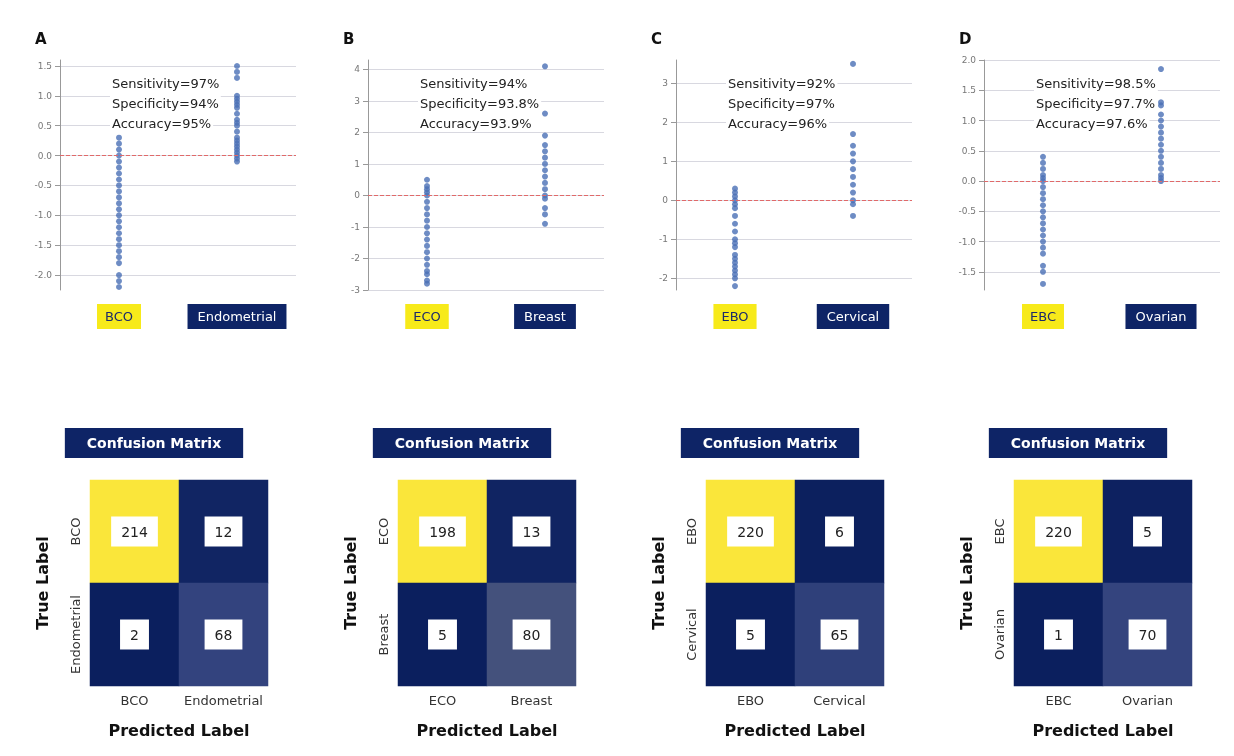 This screenshot has width=1234, height=756. What do you see at coordinates (134, 634) in the screenshot?
I see `data-label: 2` at bounding box center [134, 634].